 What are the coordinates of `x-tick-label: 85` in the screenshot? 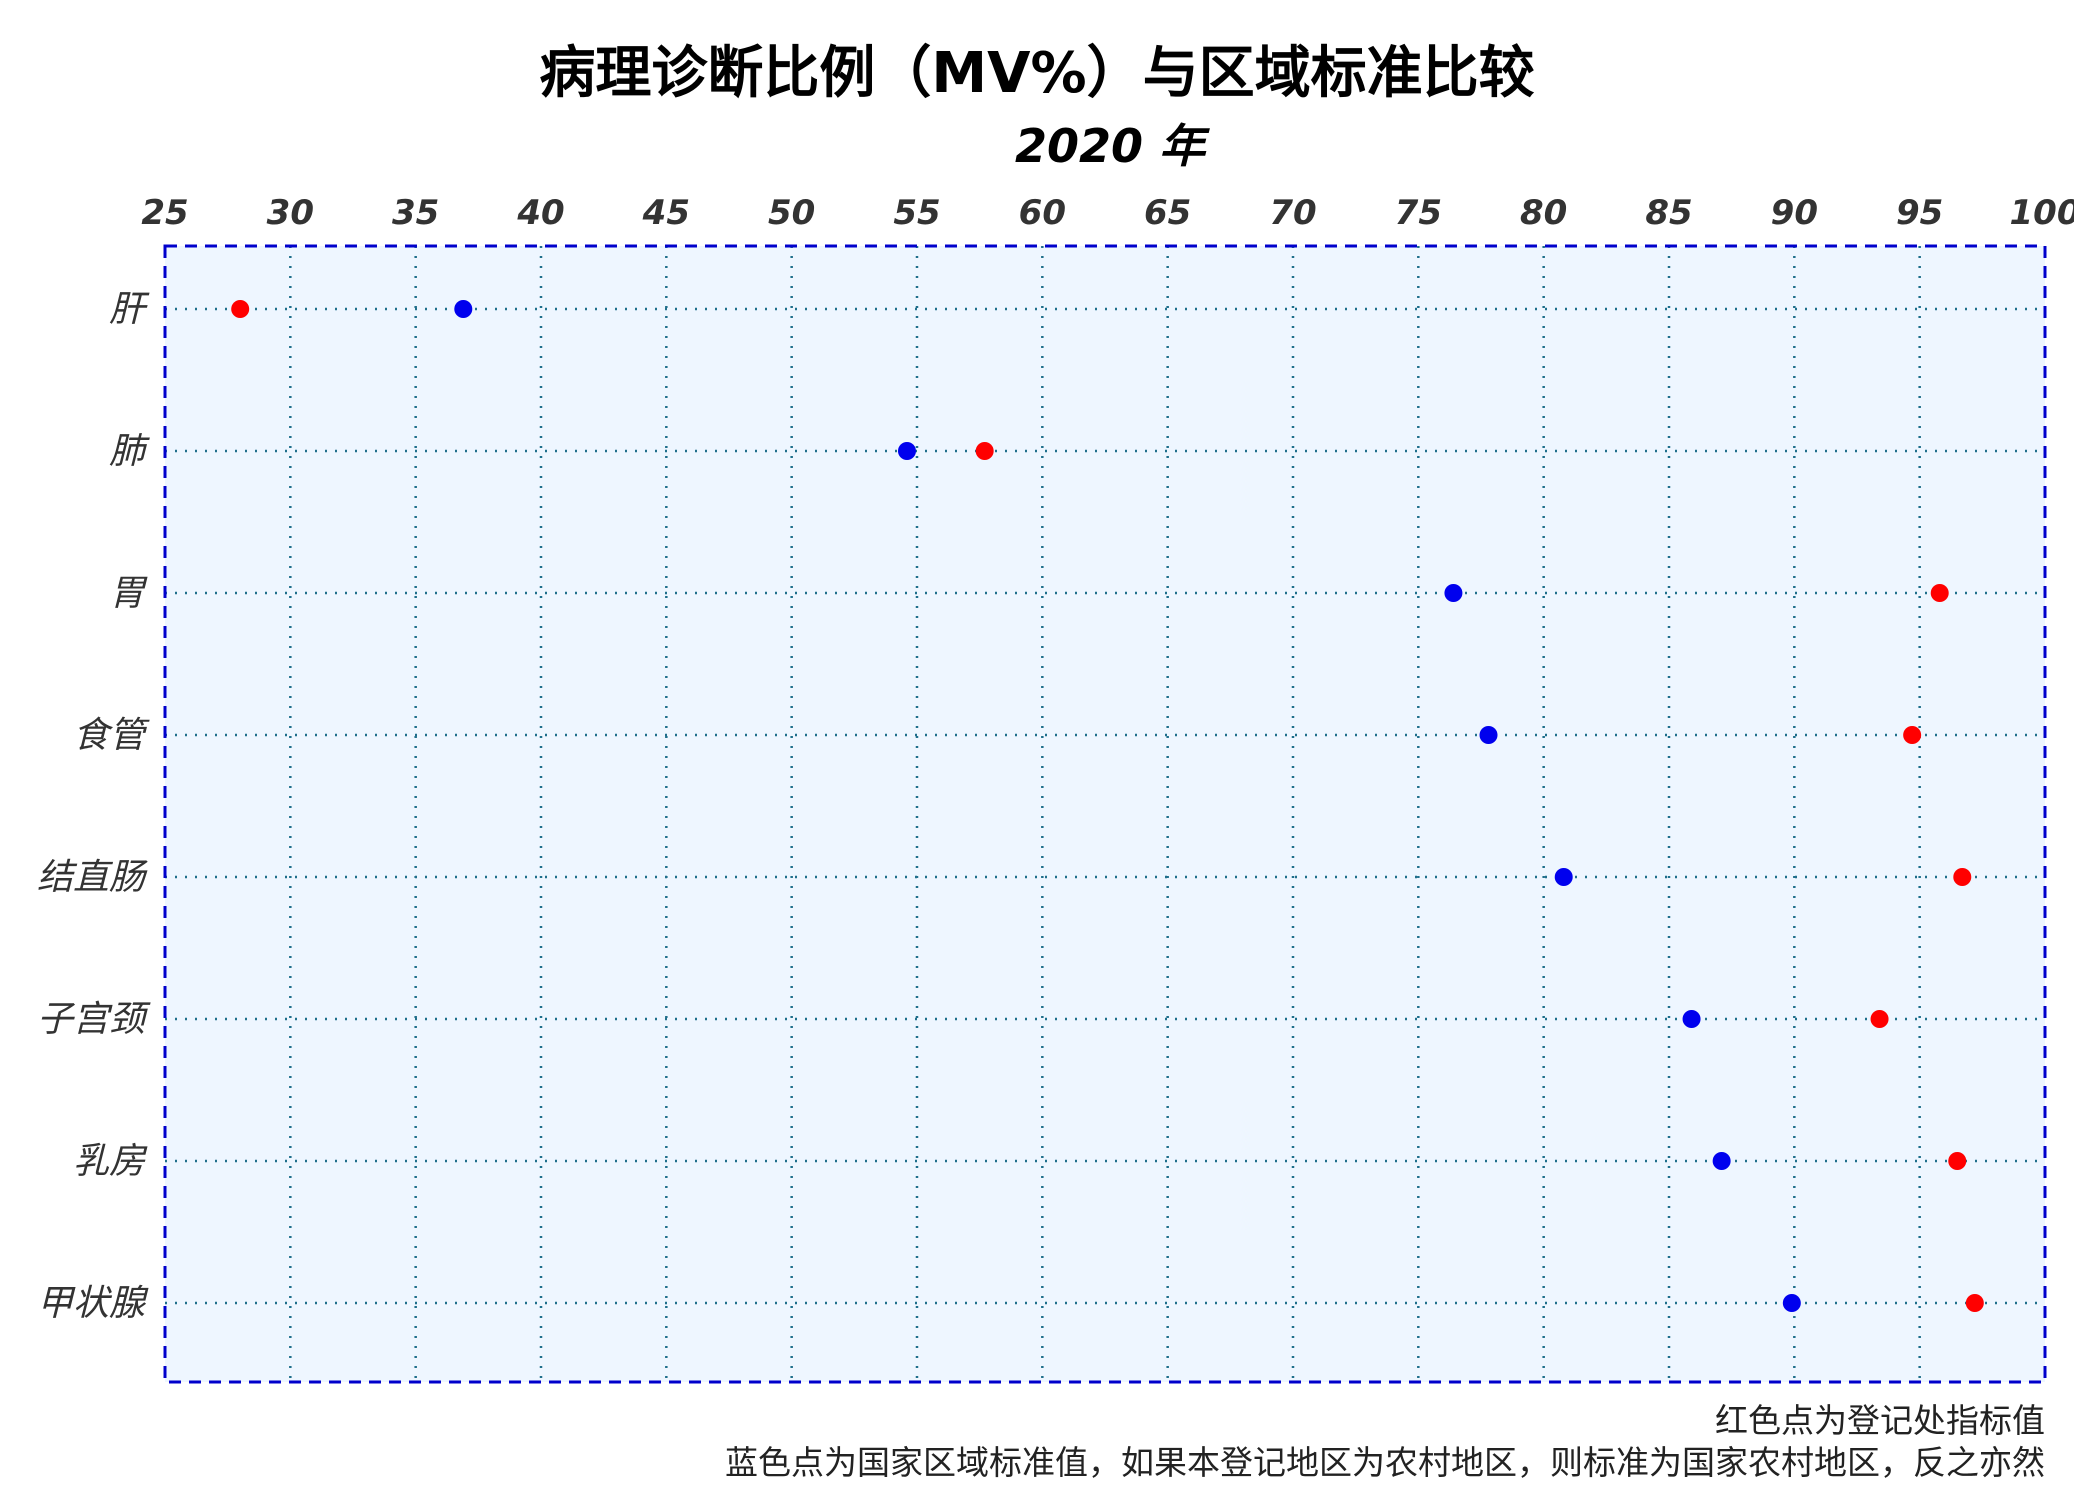 It's located at (1668, 213).